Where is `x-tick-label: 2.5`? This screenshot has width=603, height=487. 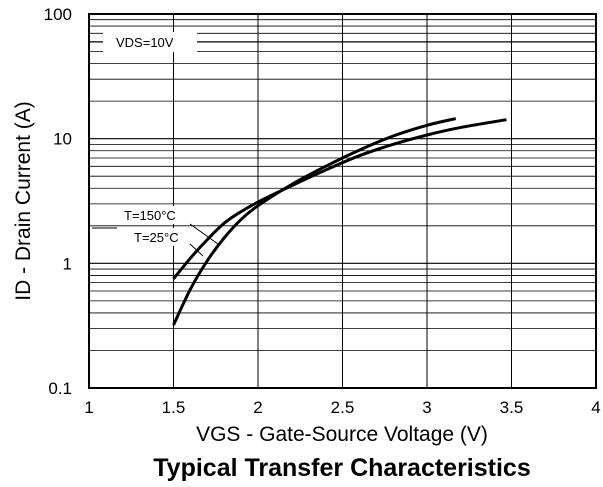
x-tick-label: 2.5 is located at coordinates (343, 407).